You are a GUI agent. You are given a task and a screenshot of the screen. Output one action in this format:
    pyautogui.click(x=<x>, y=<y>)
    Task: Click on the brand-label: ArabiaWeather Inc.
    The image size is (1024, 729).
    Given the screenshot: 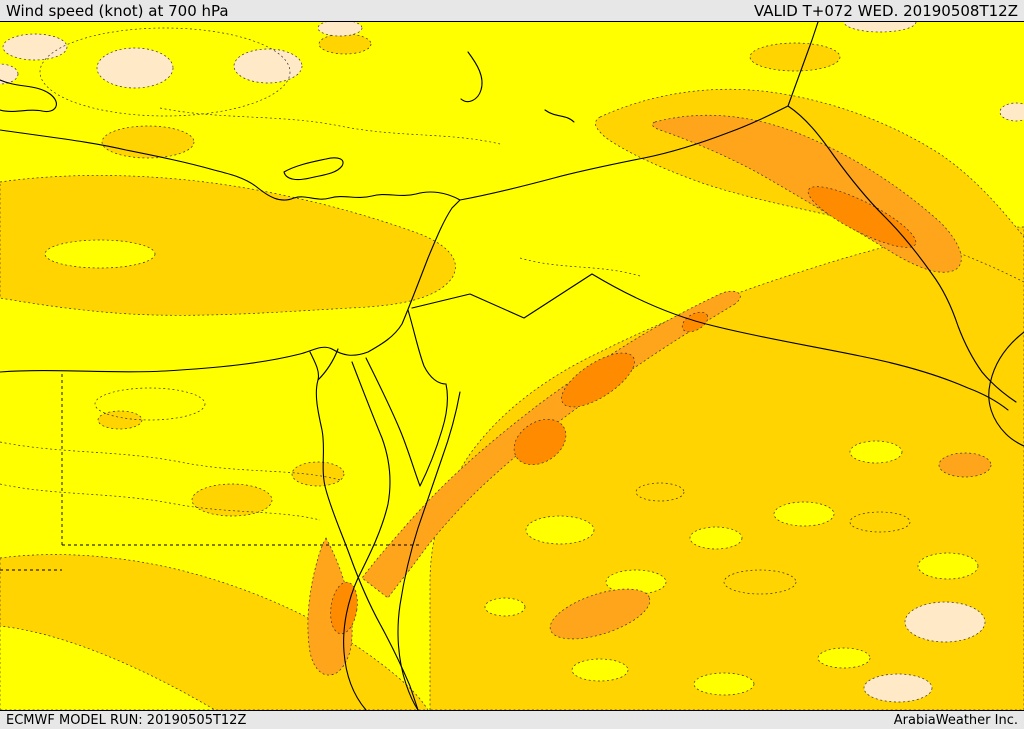 What is the action you would take?
    pyautogui.click(x=955, y=720)
    